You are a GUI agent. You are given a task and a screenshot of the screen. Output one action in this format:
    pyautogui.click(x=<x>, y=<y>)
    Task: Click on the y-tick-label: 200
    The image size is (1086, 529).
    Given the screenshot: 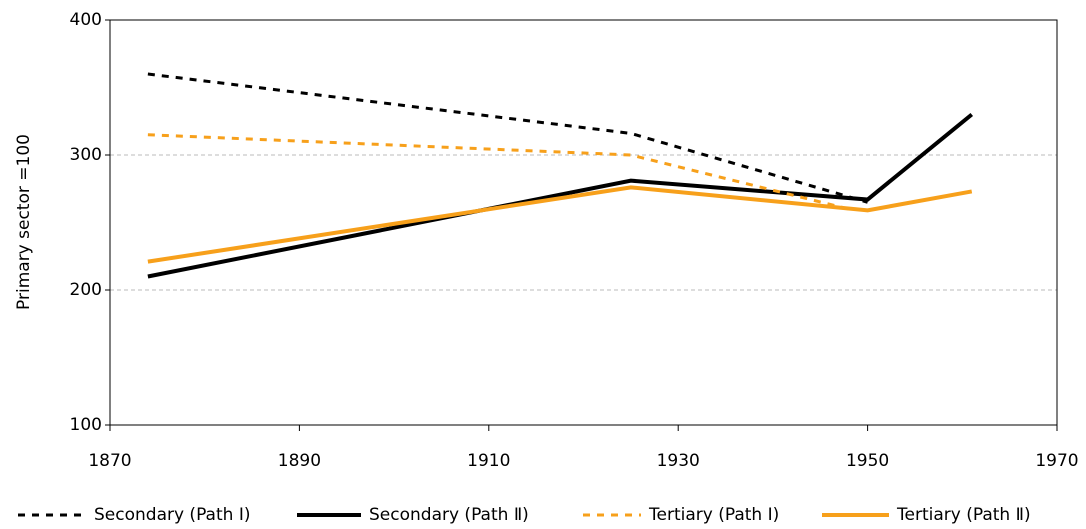 What is the action you would take?
    pyautogui.click(x=86, y=290)
    